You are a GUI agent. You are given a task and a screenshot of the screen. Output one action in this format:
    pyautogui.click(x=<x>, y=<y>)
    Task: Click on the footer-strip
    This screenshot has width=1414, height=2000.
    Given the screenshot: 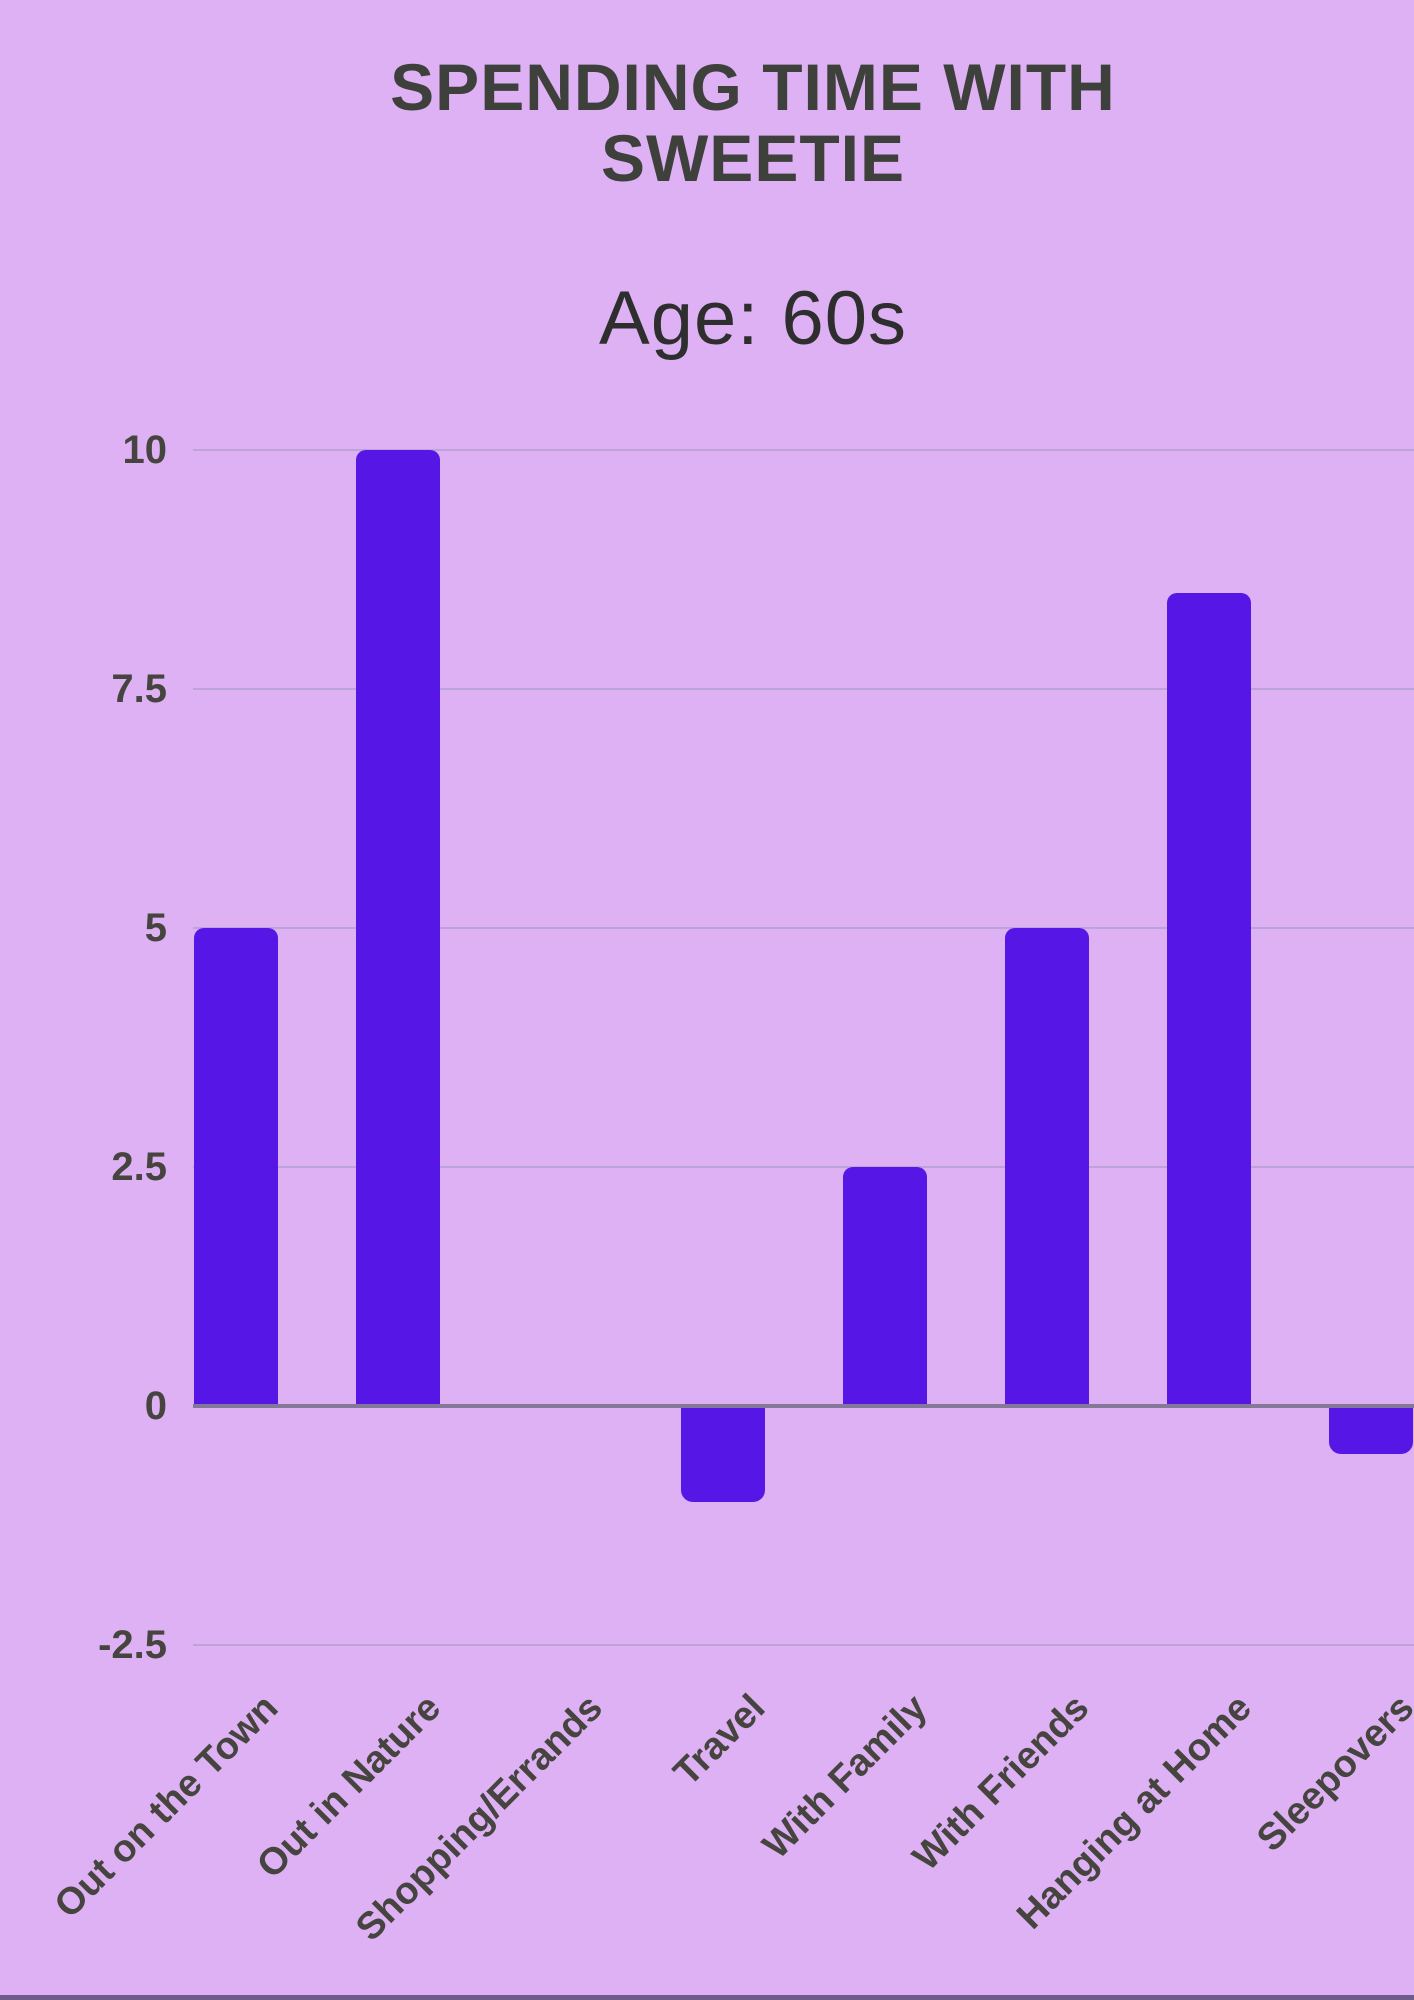 What is the action you would take?
    pyautogui.click(x=707, y=1997)
    